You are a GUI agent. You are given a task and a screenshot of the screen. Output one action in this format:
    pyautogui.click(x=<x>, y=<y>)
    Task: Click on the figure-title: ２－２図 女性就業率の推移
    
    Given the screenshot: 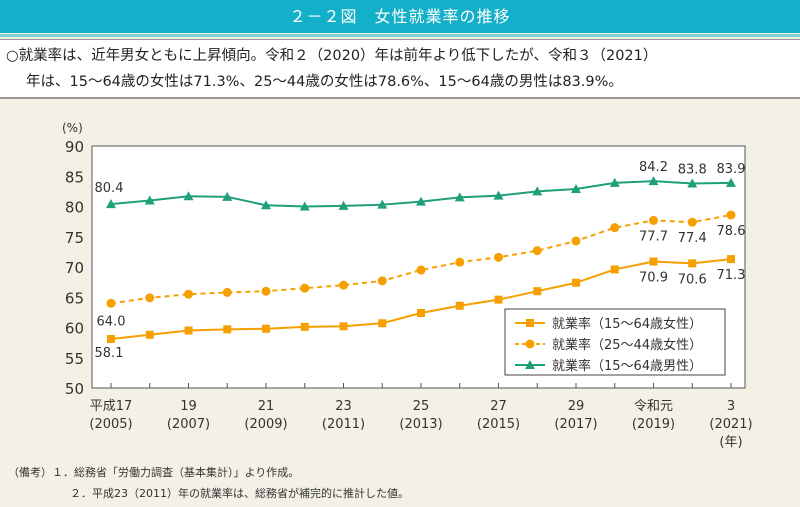 What is the action you would take?
    pyautogui.click(x=400, y=16)
    